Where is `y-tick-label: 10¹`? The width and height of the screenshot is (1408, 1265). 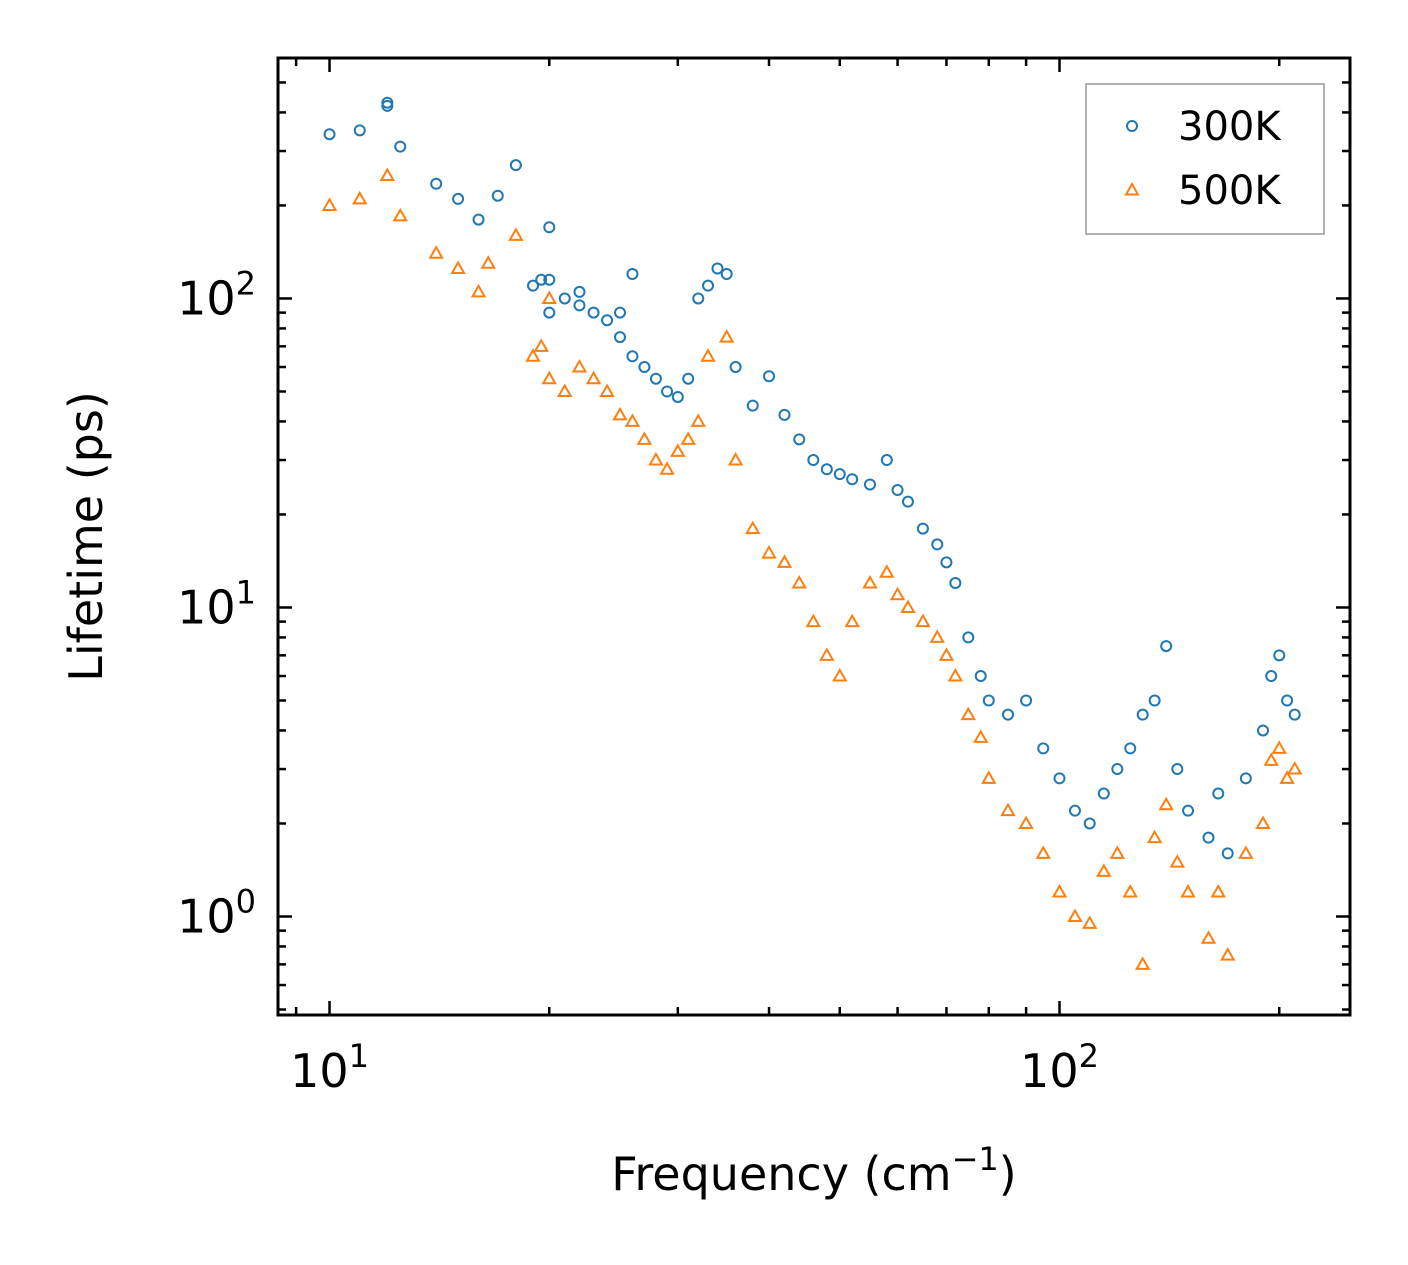
y-tick-label: 10¹ is located at coordinates (216, 603).